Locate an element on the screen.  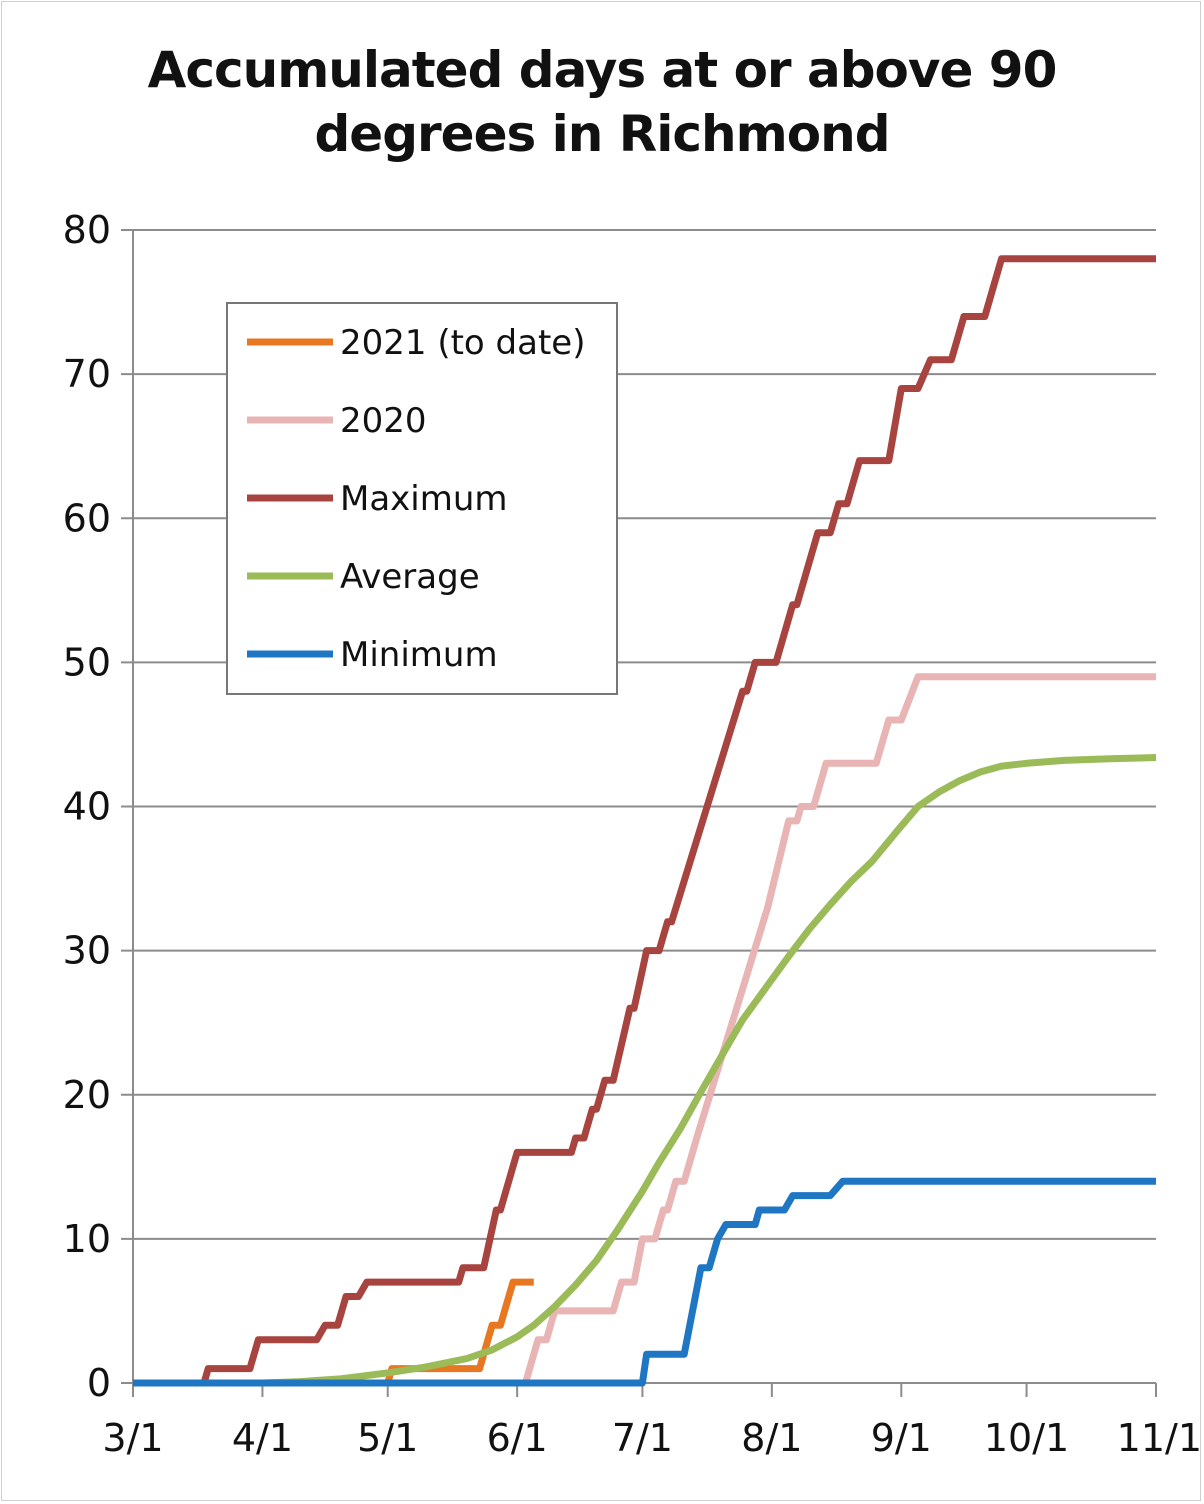
legend-label-maximum: Maximum is located at coordinates (424, 499).